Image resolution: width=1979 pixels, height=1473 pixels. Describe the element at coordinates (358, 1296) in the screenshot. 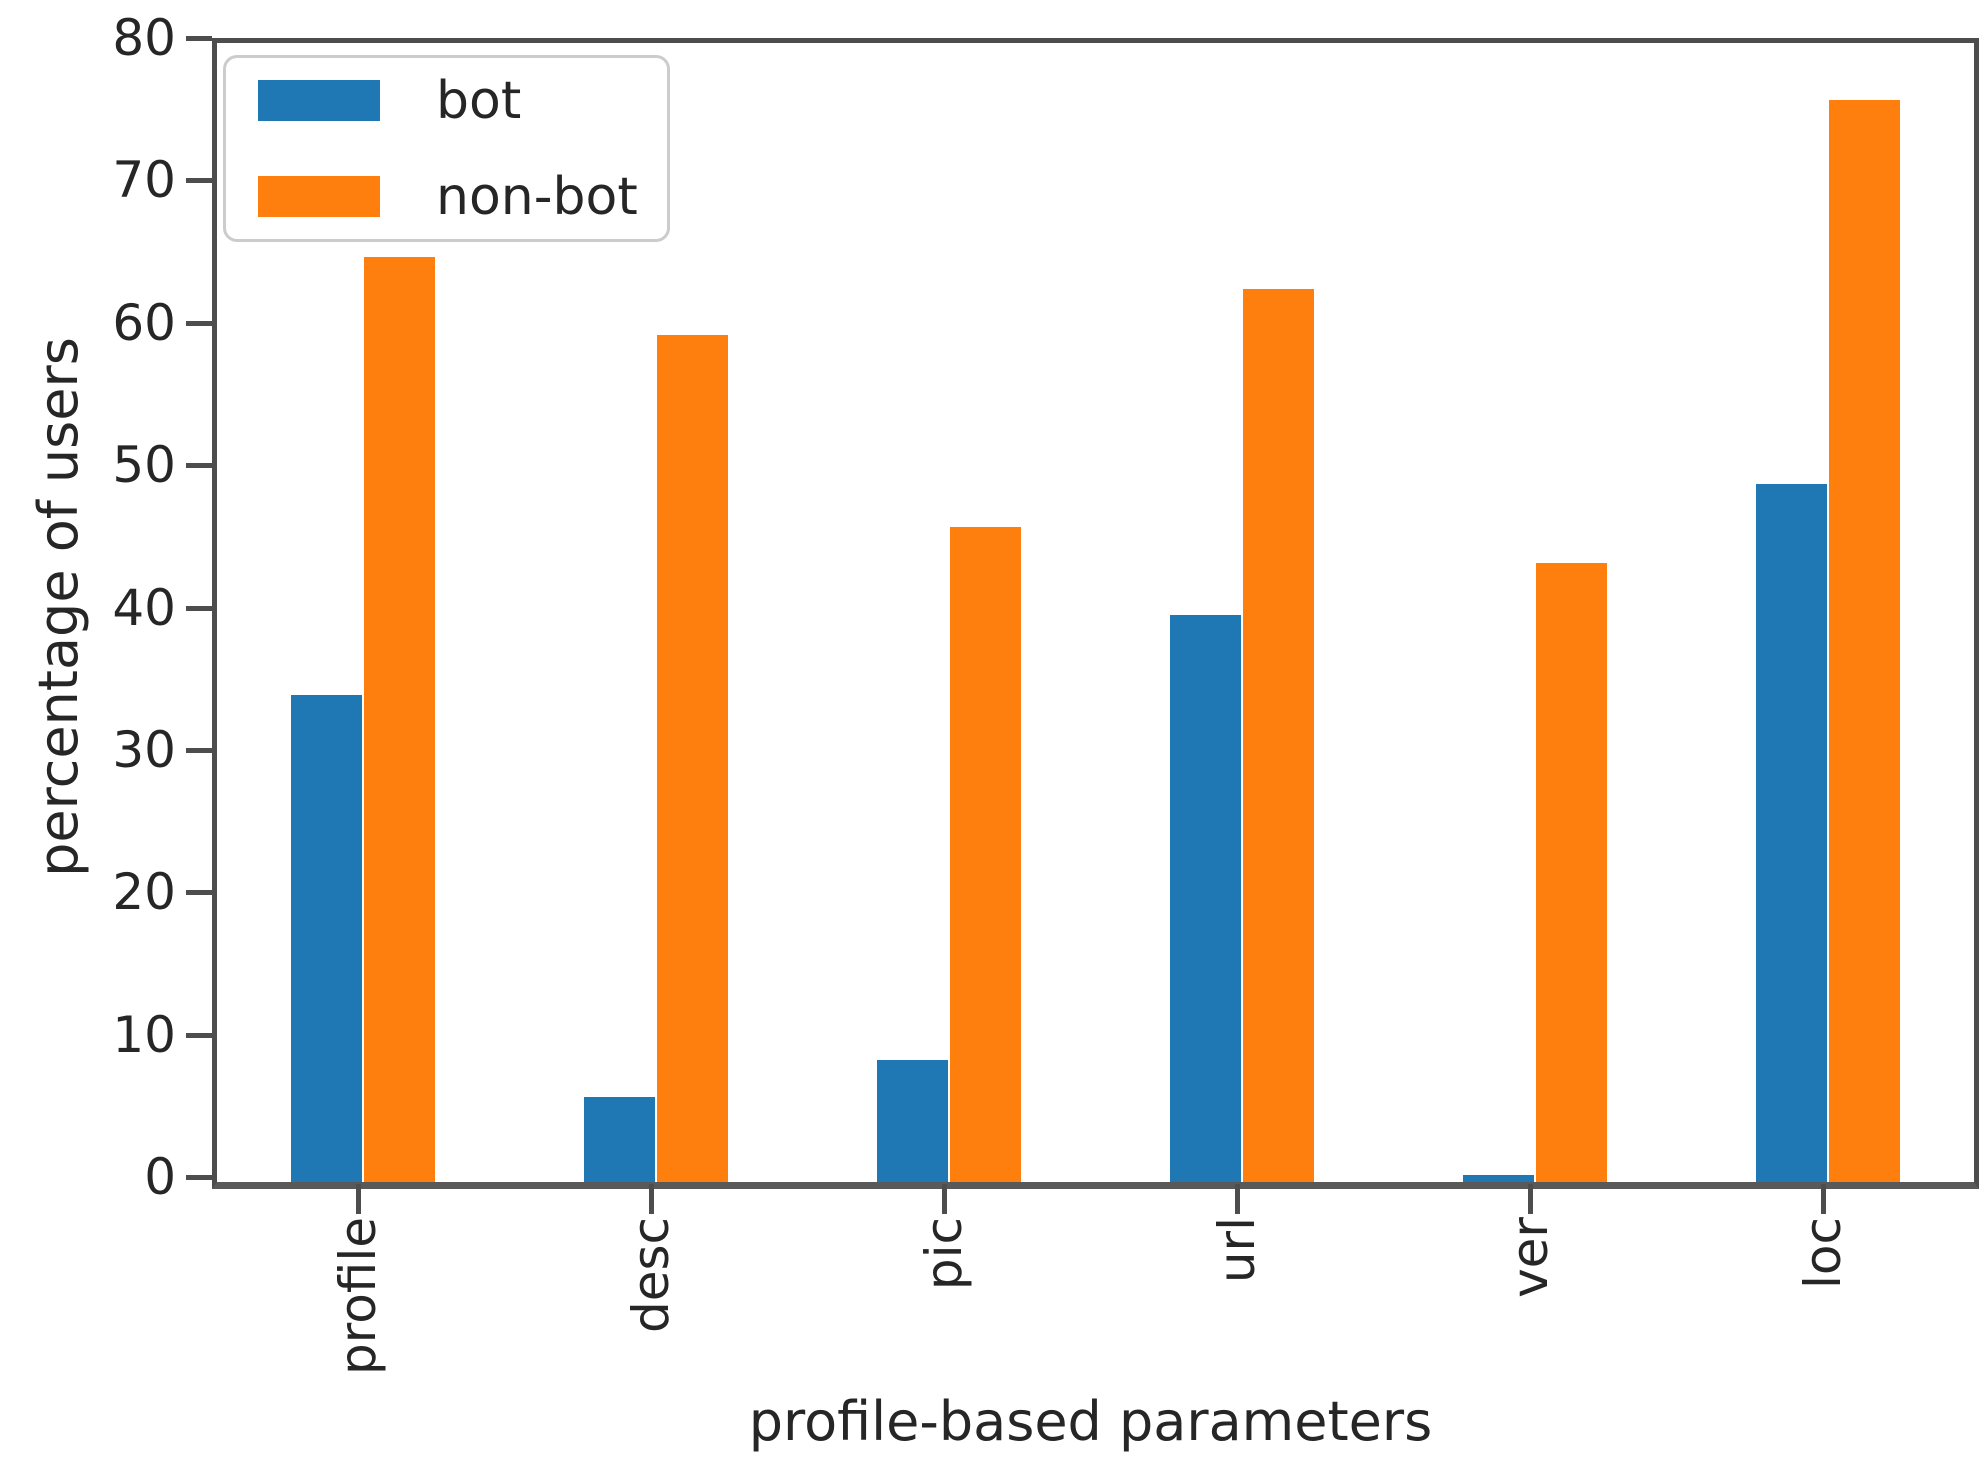

I see `x-tick-label-profile: profile` at that location.